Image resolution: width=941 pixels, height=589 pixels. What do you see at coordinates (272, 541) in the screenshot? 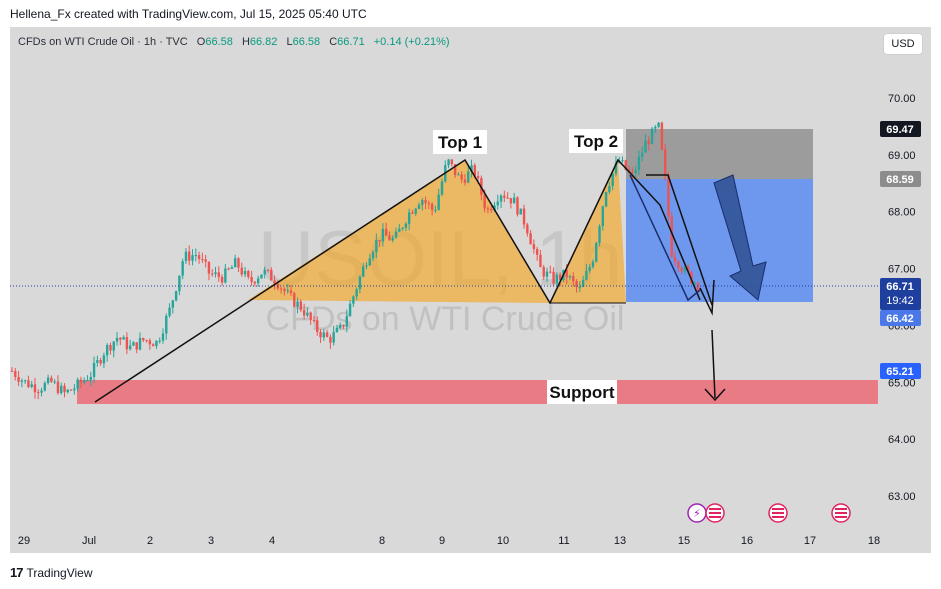
I see `x-tick-label: 4` at bounding box center [272, 541].